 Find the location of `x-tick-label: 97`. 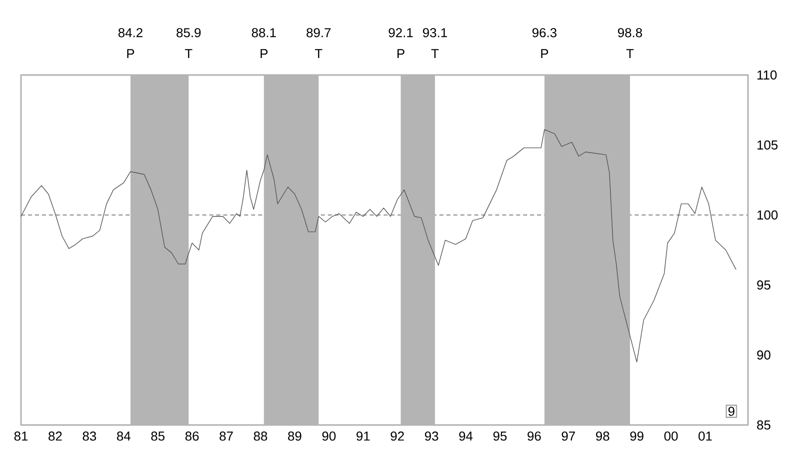

x-tick-label: 97 is located at coordinates (568, 436).